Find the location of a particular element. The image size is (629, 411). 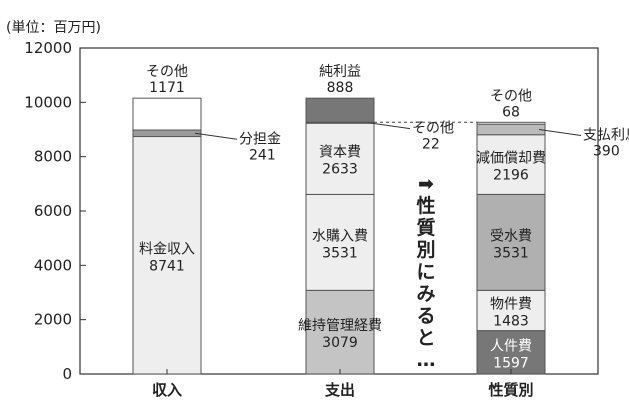

segment-name-label: 物件費 is located at coordinates (511, 304).